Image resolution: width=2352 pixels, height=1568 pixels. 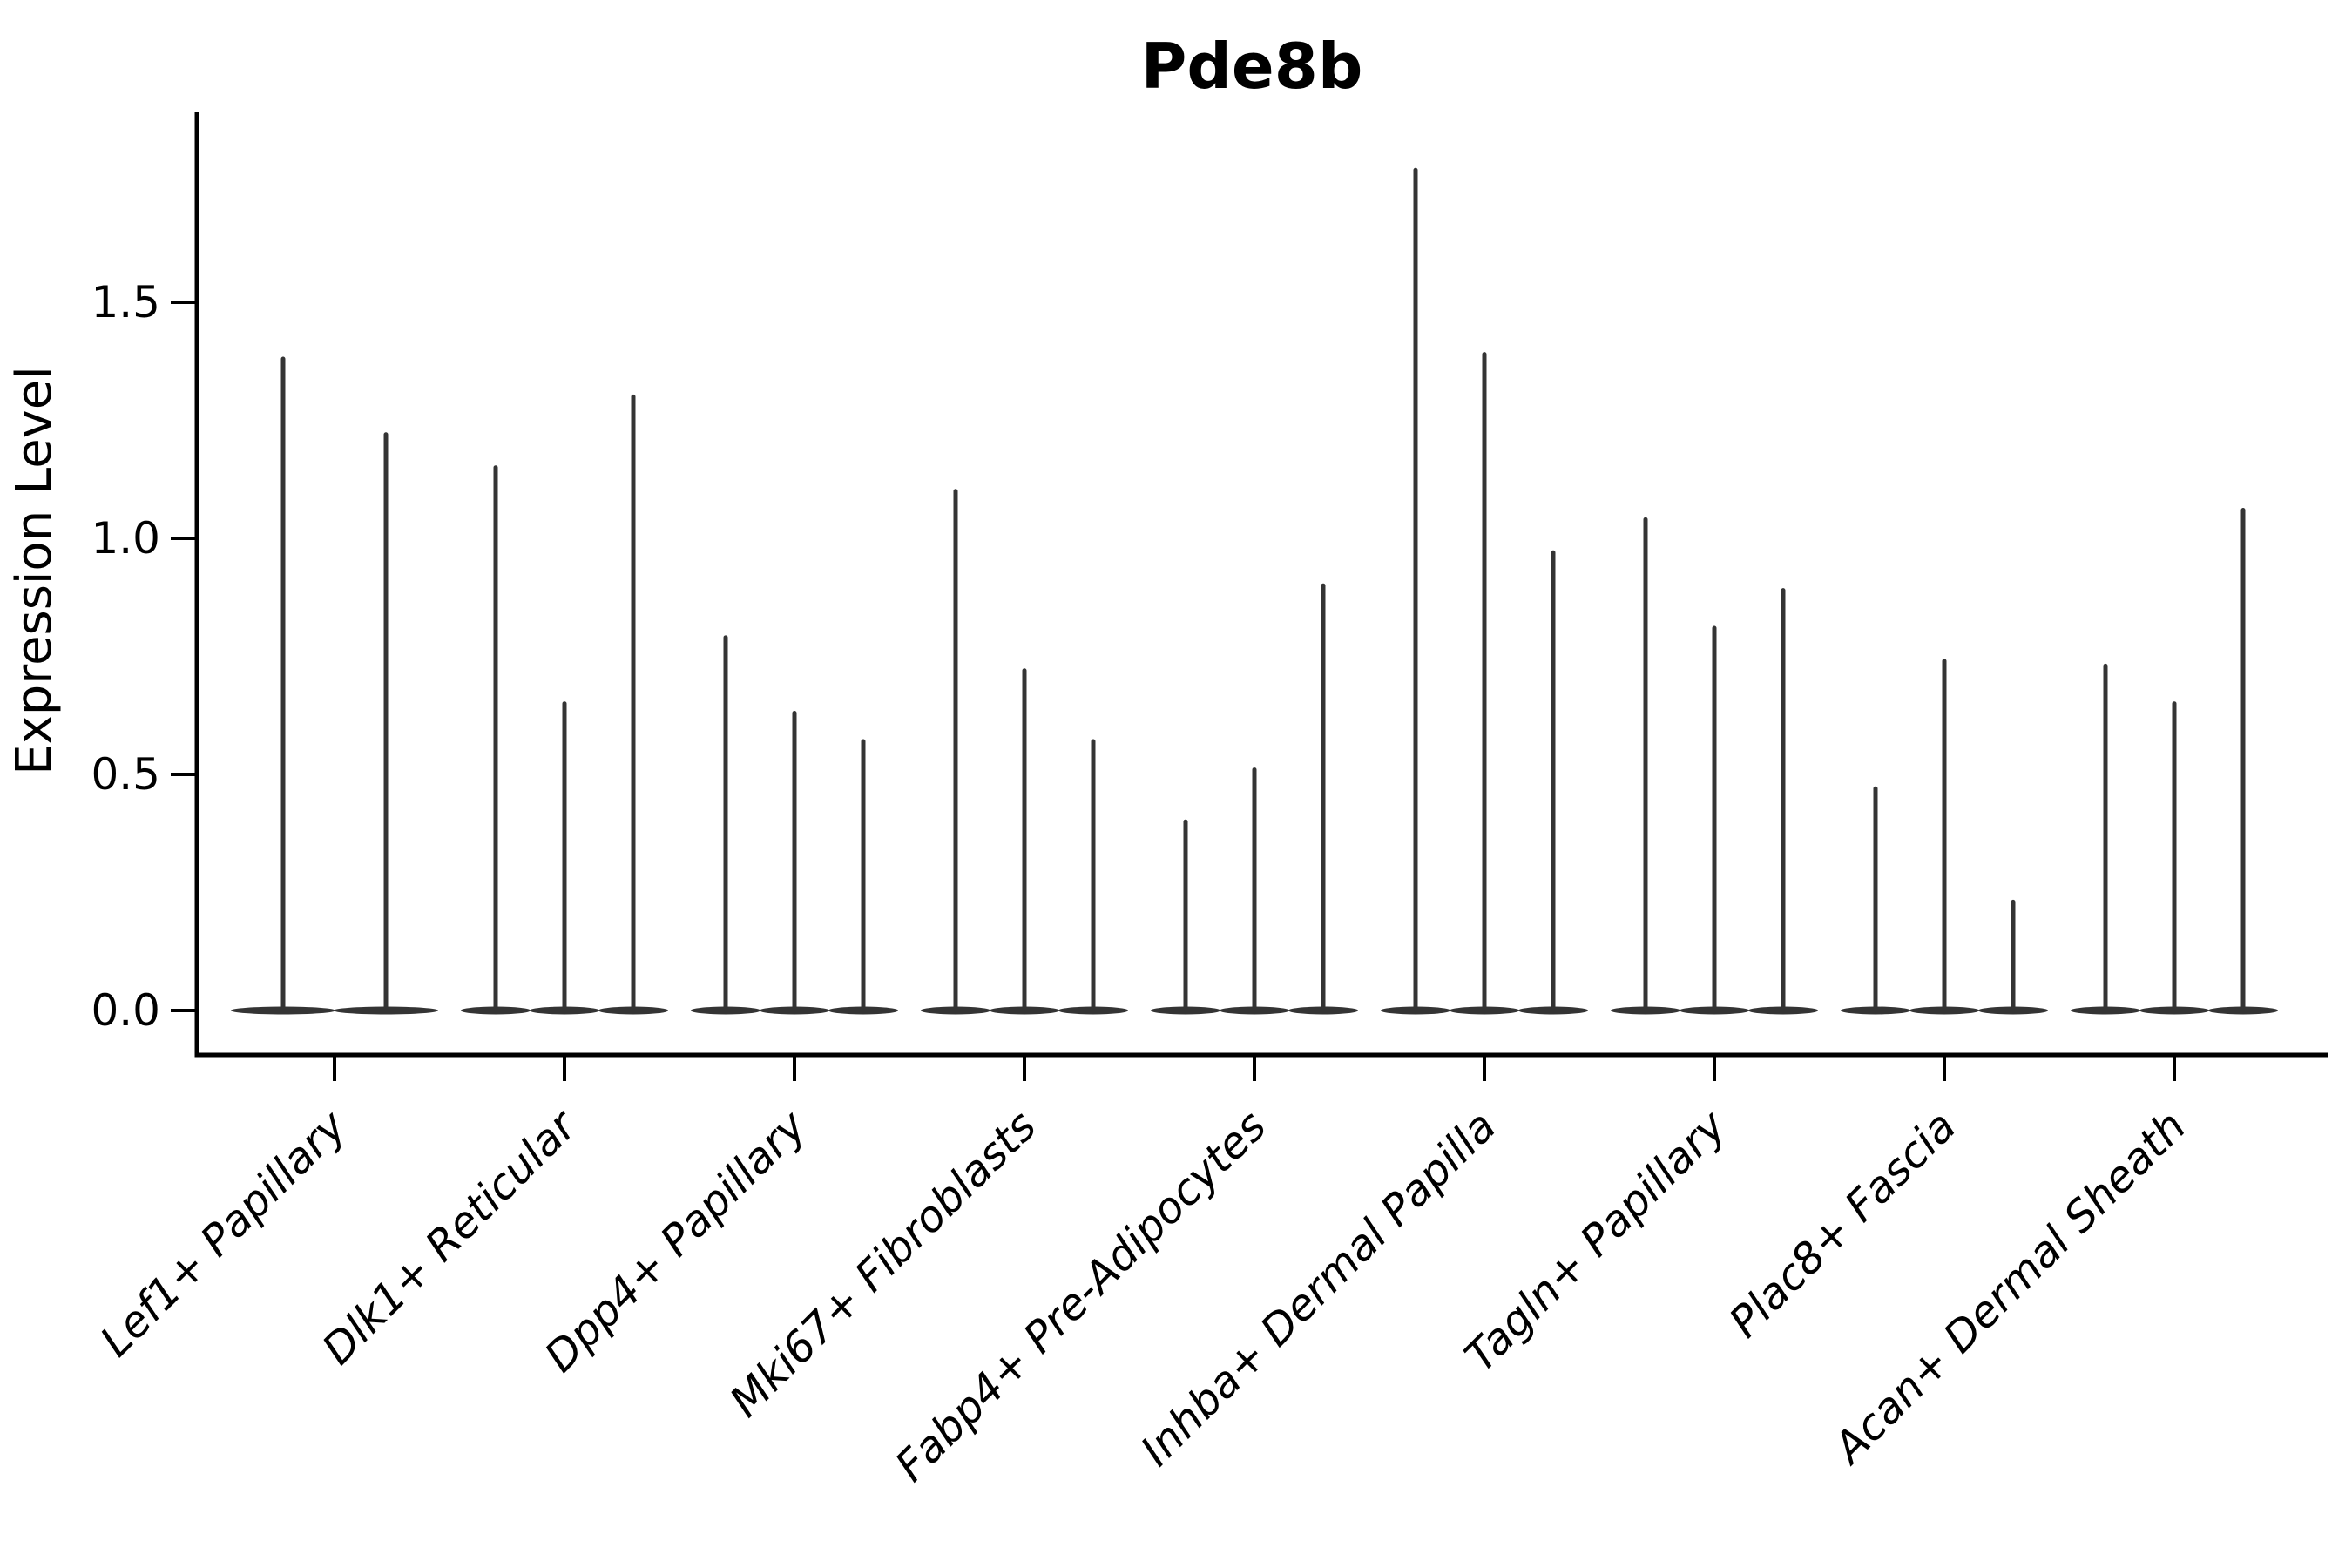 What do you see at coordinates (125, 1011) in the screenshot?
I see `y-tick-label: 0.0` at bounding box center [125, 1011].